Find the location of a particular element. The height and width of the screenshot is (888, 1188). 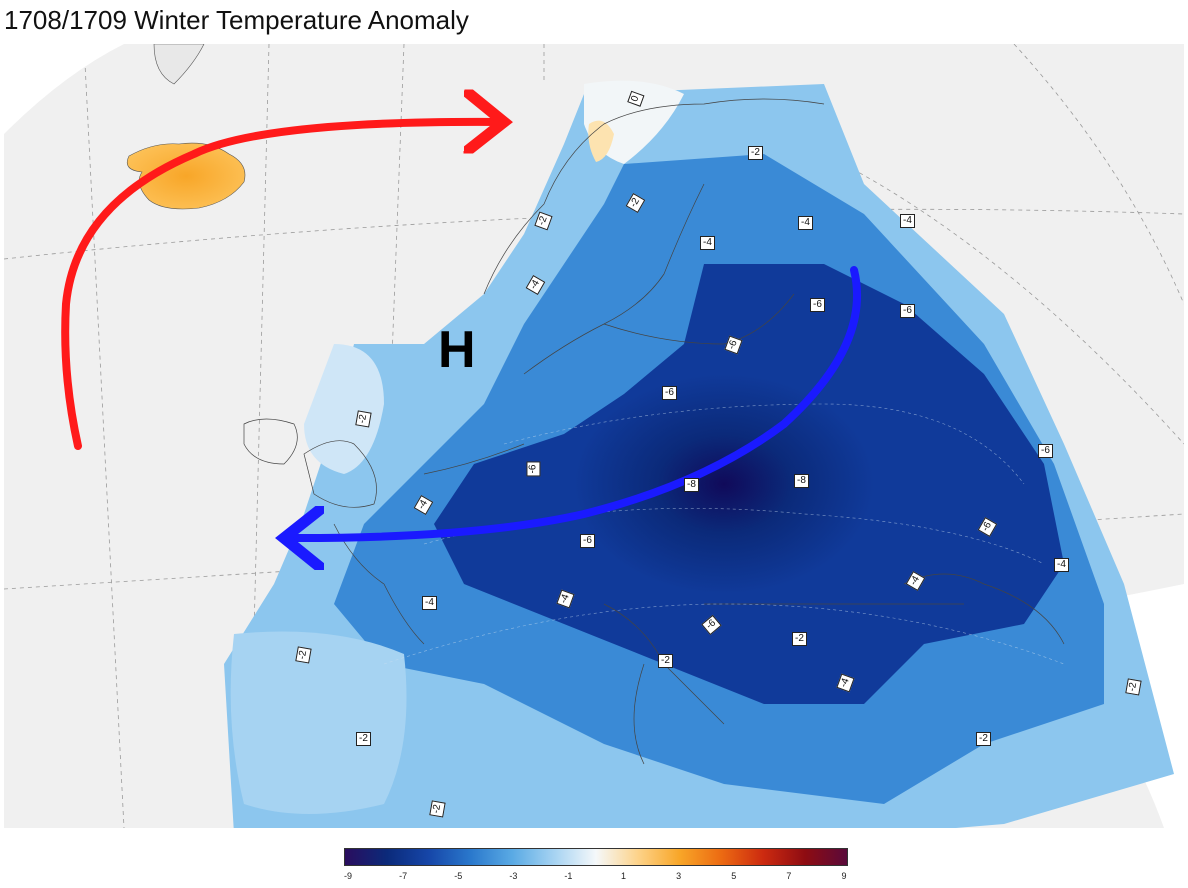

colorbar-tick-label: 7 is located at coordinates (789, 876).